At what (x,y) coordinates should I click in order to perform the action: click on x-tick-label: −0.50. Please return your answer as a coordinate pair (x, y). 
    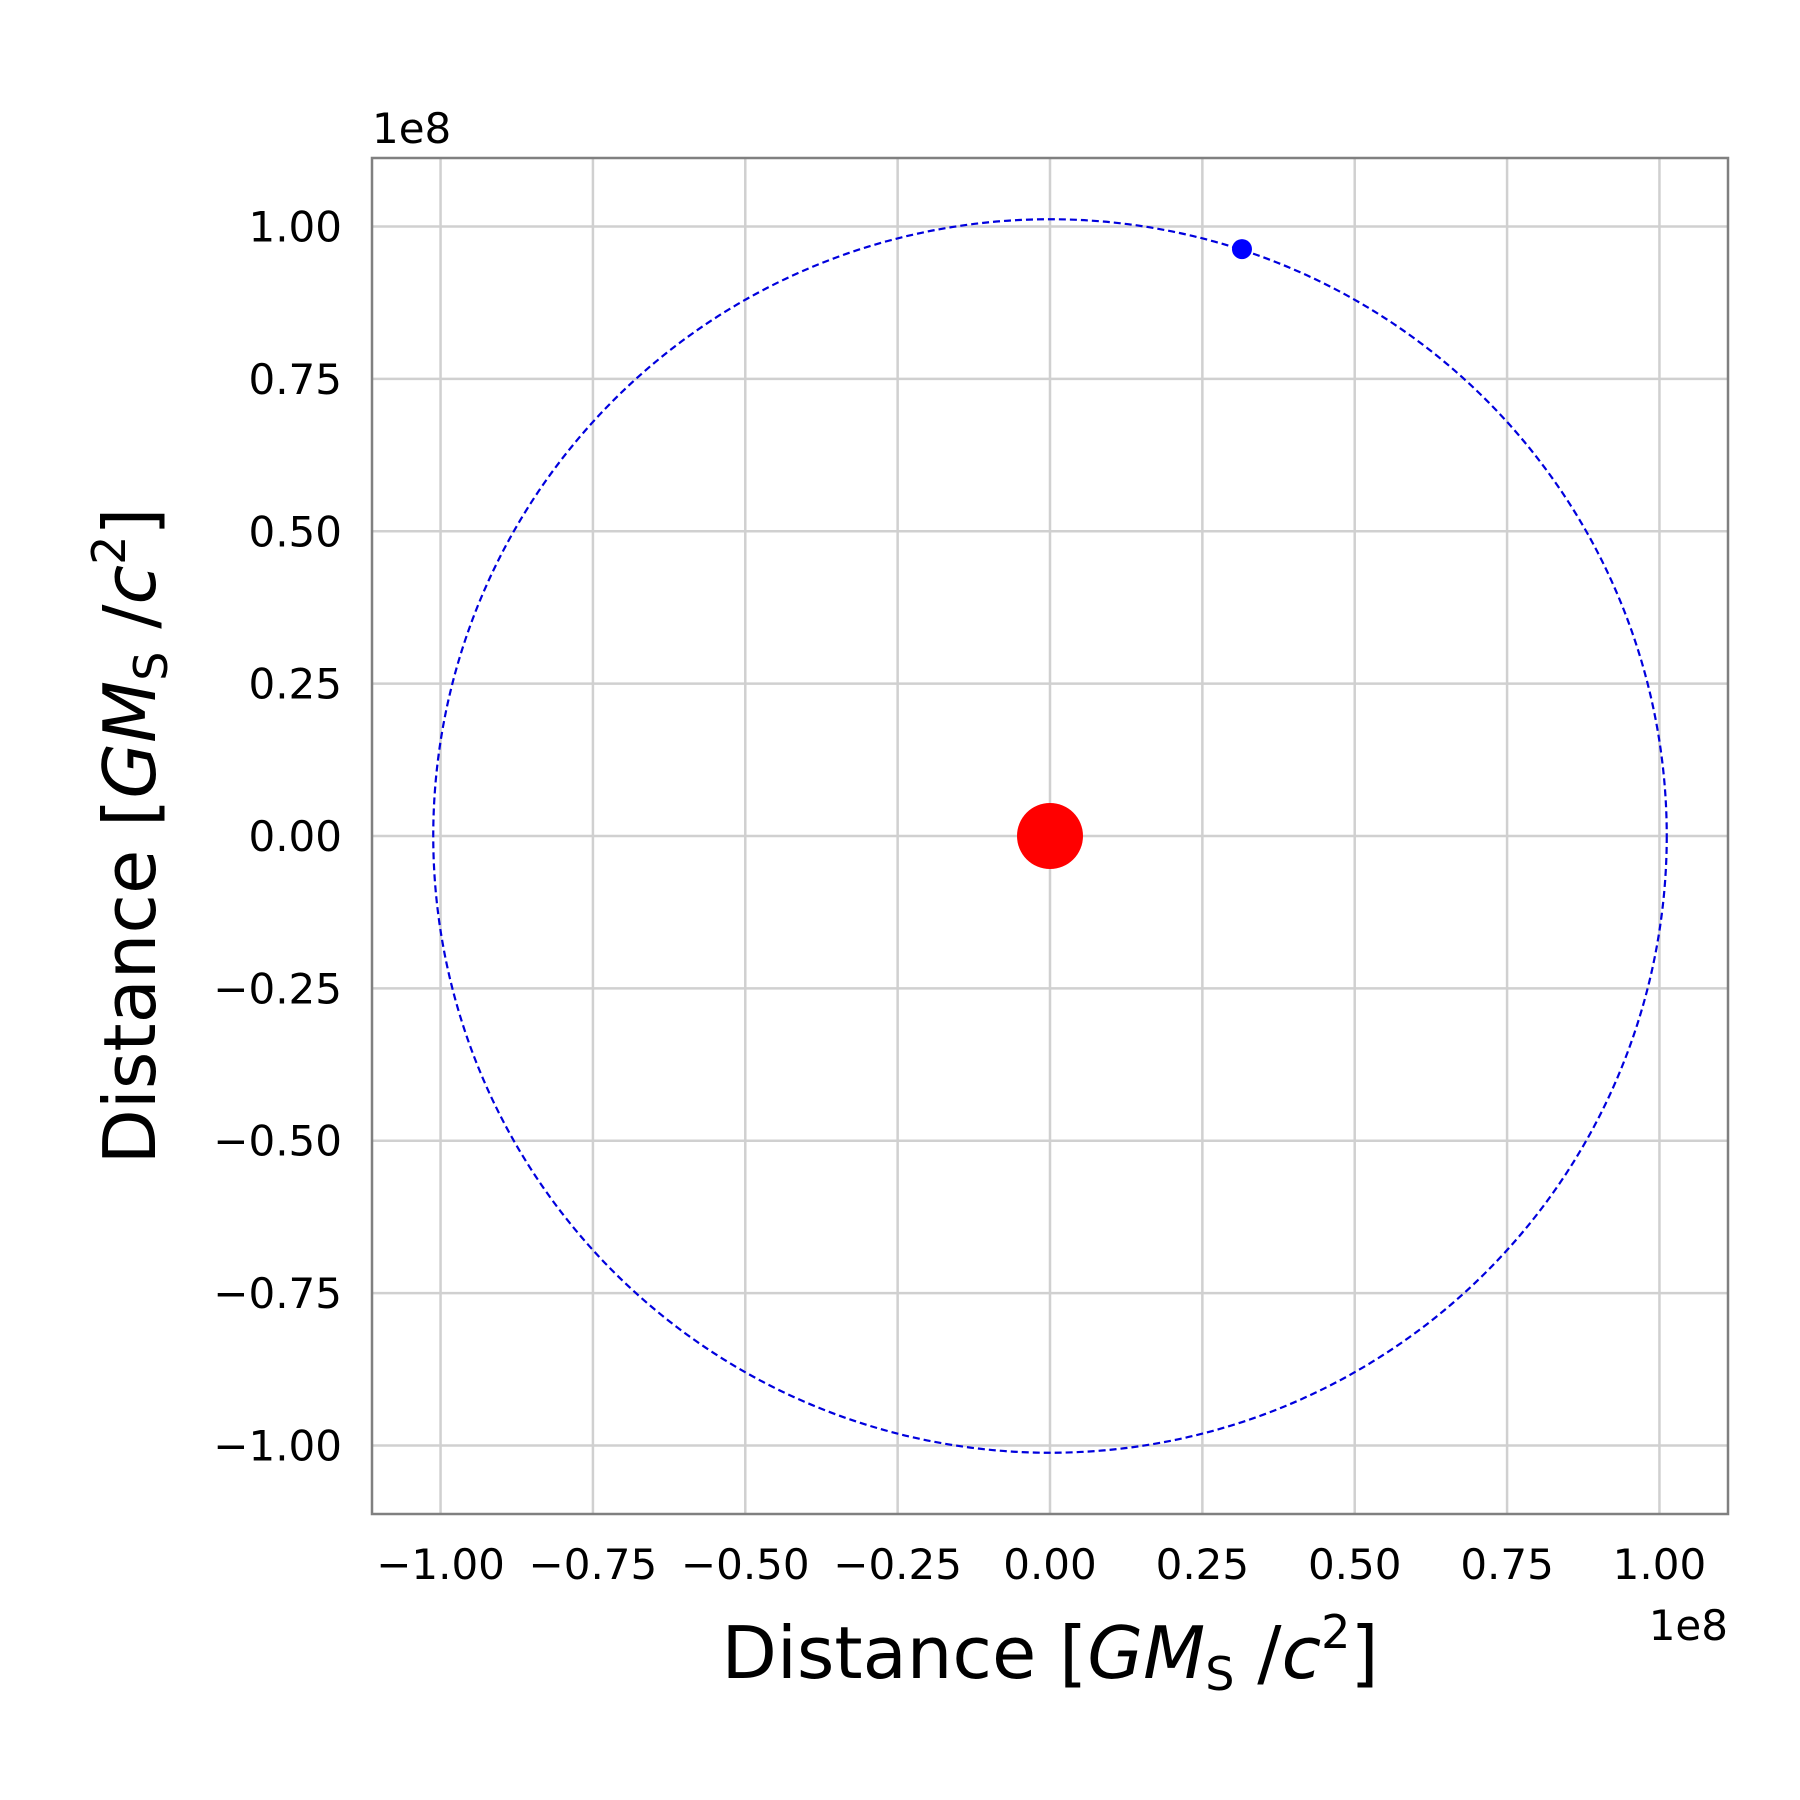
    Looking at the image, I should click on (745, 1564).